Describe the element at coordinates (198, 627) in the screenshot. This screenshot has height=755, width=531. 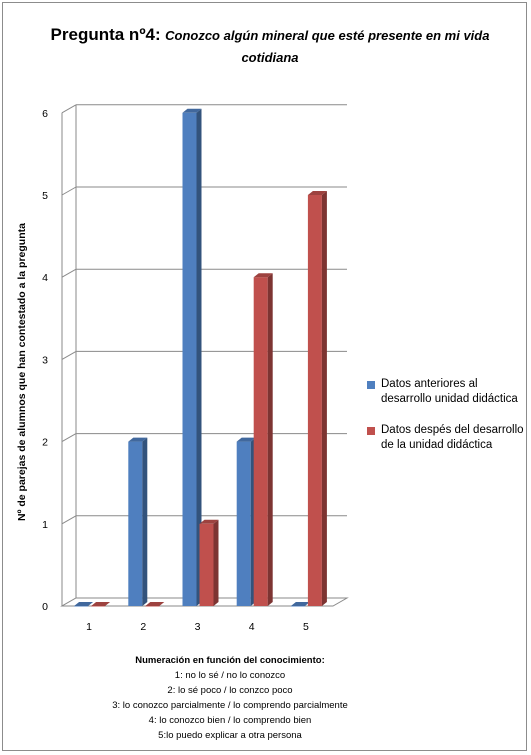
I see `x-tick-label: 3` at that location.